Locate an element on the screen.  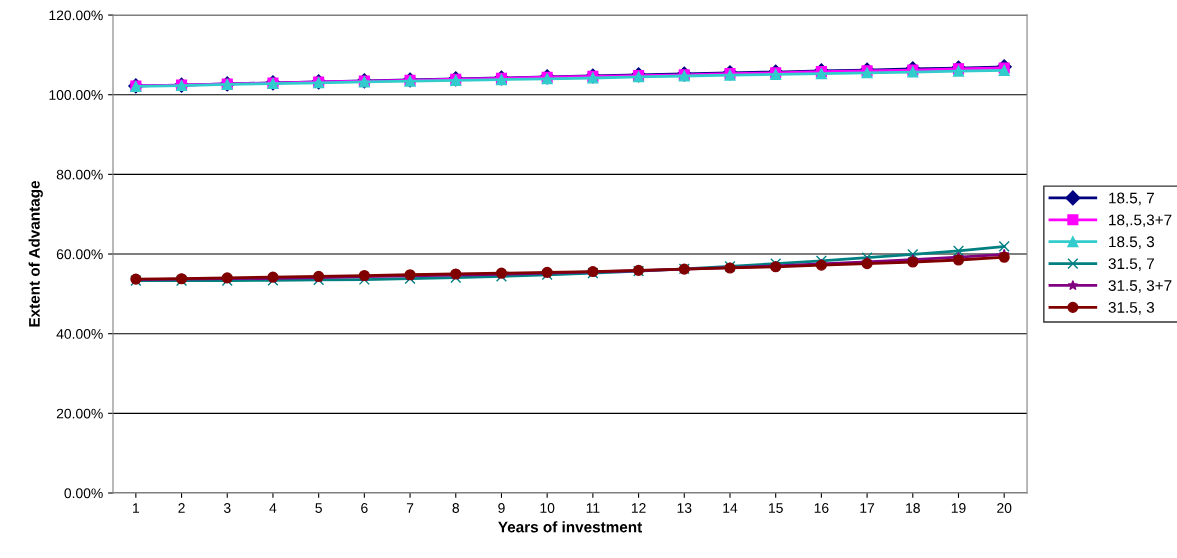
x-tick-label: 15 is located at coordinates (776, 508).